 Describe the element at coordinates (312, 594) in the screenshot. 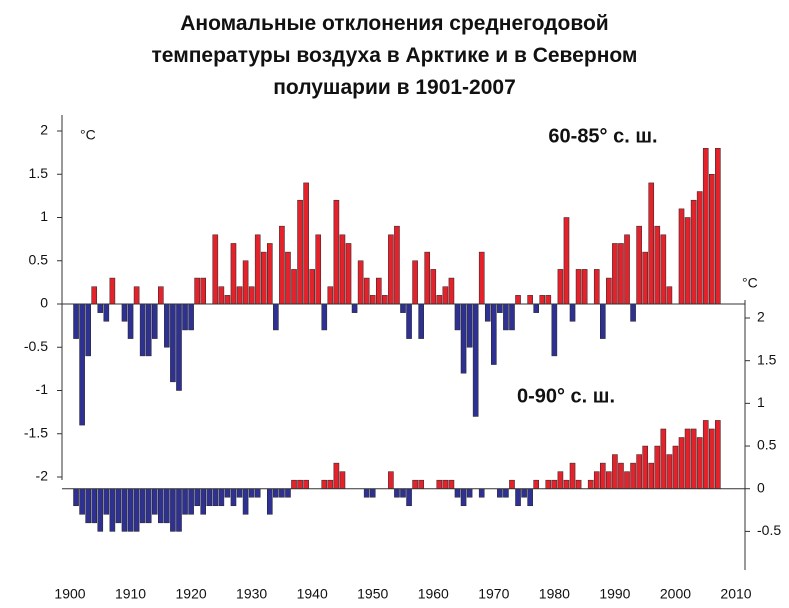

I see `x-tick-label: 1940` at that location.